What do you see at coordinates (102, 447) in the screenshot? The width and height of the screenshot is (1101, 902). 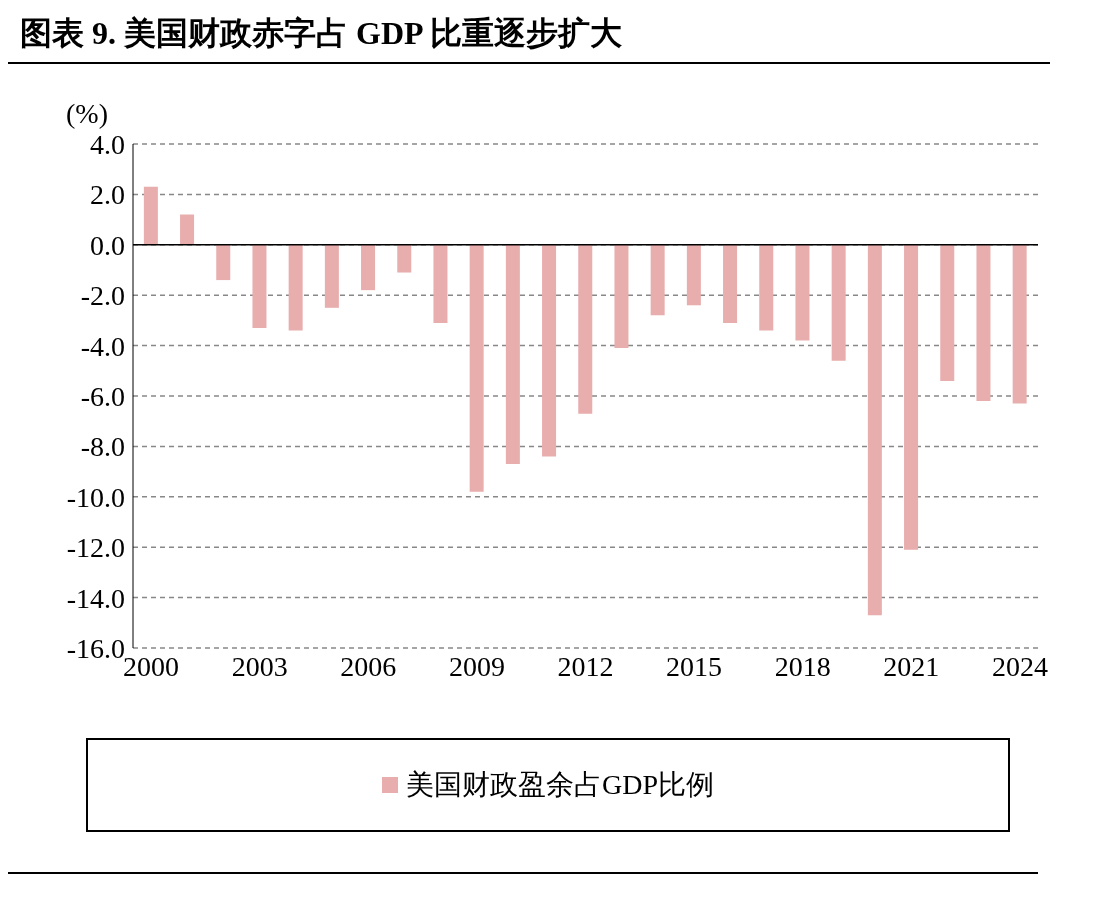 I see `y-tick-label: -8.0` at bounding box center [102, 447].